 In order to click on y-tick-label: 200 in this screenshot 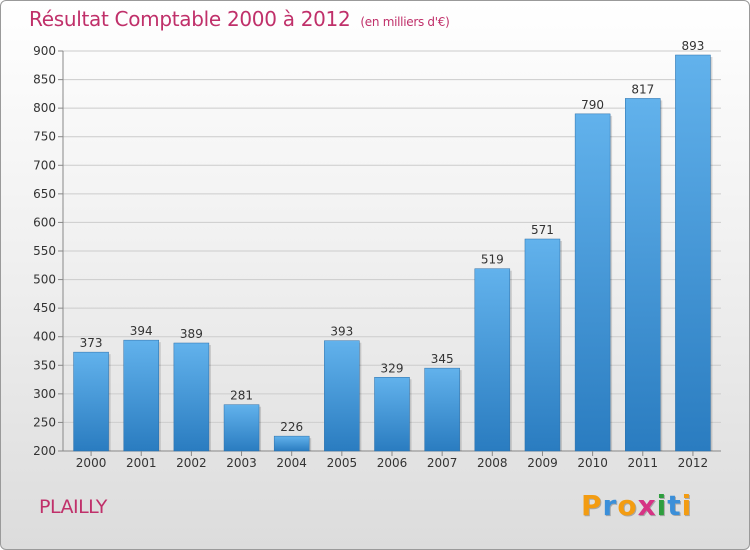, I will do `click(44, 451)`.